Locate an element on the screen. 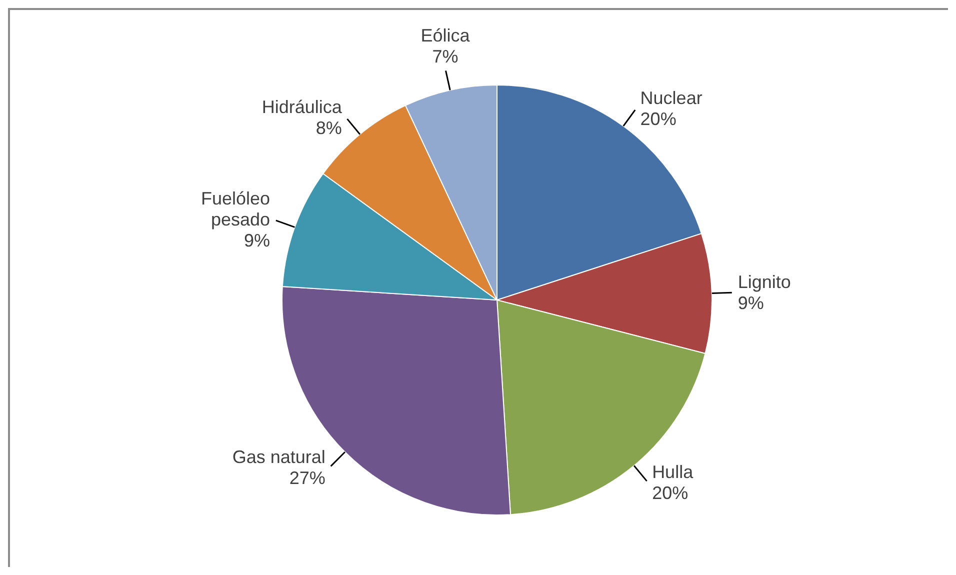 Image resolution: width=956 pixels, height=575 pixels. slice-label: Hulla is located at coordinates (673, 472).